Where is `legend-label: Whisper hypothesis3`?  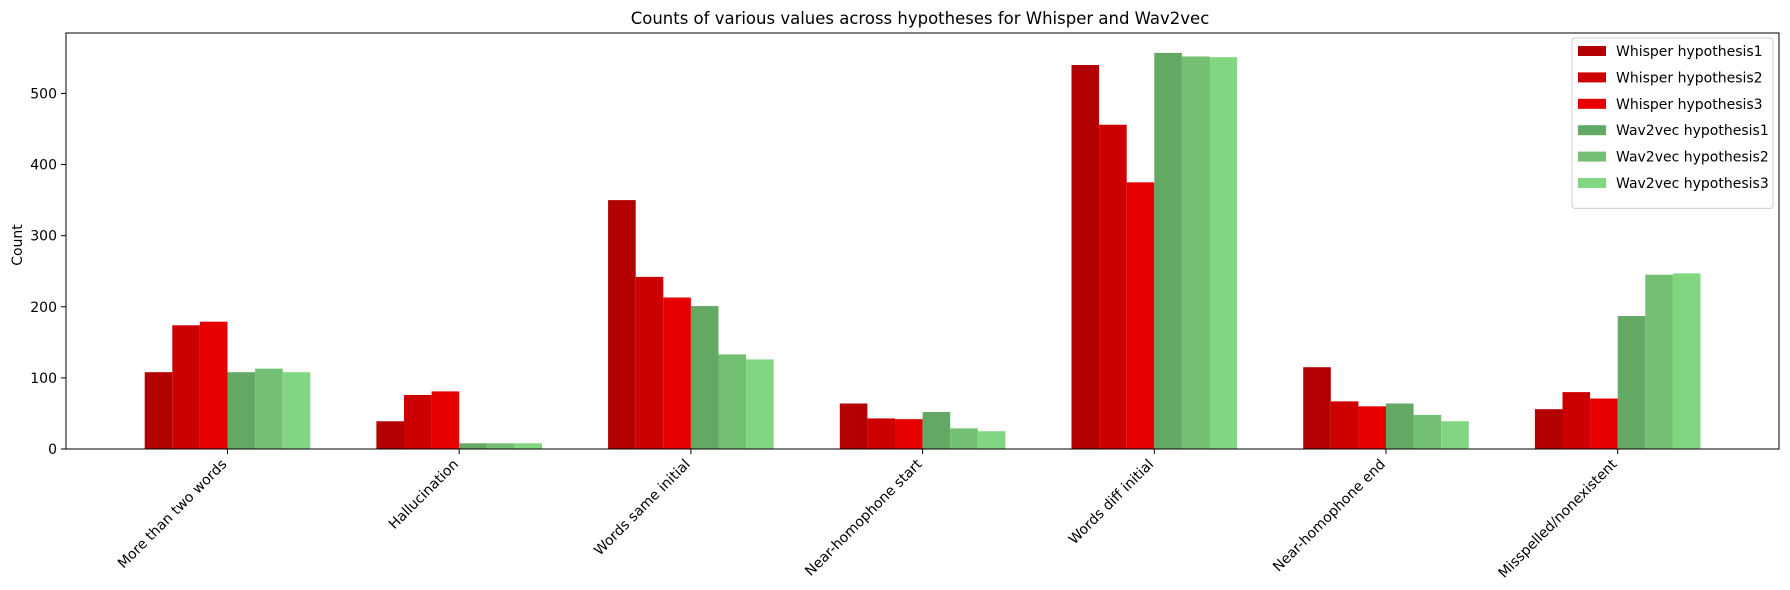 legend-label: Whisper hypothesis3 is located at coordinates (1689, 105).